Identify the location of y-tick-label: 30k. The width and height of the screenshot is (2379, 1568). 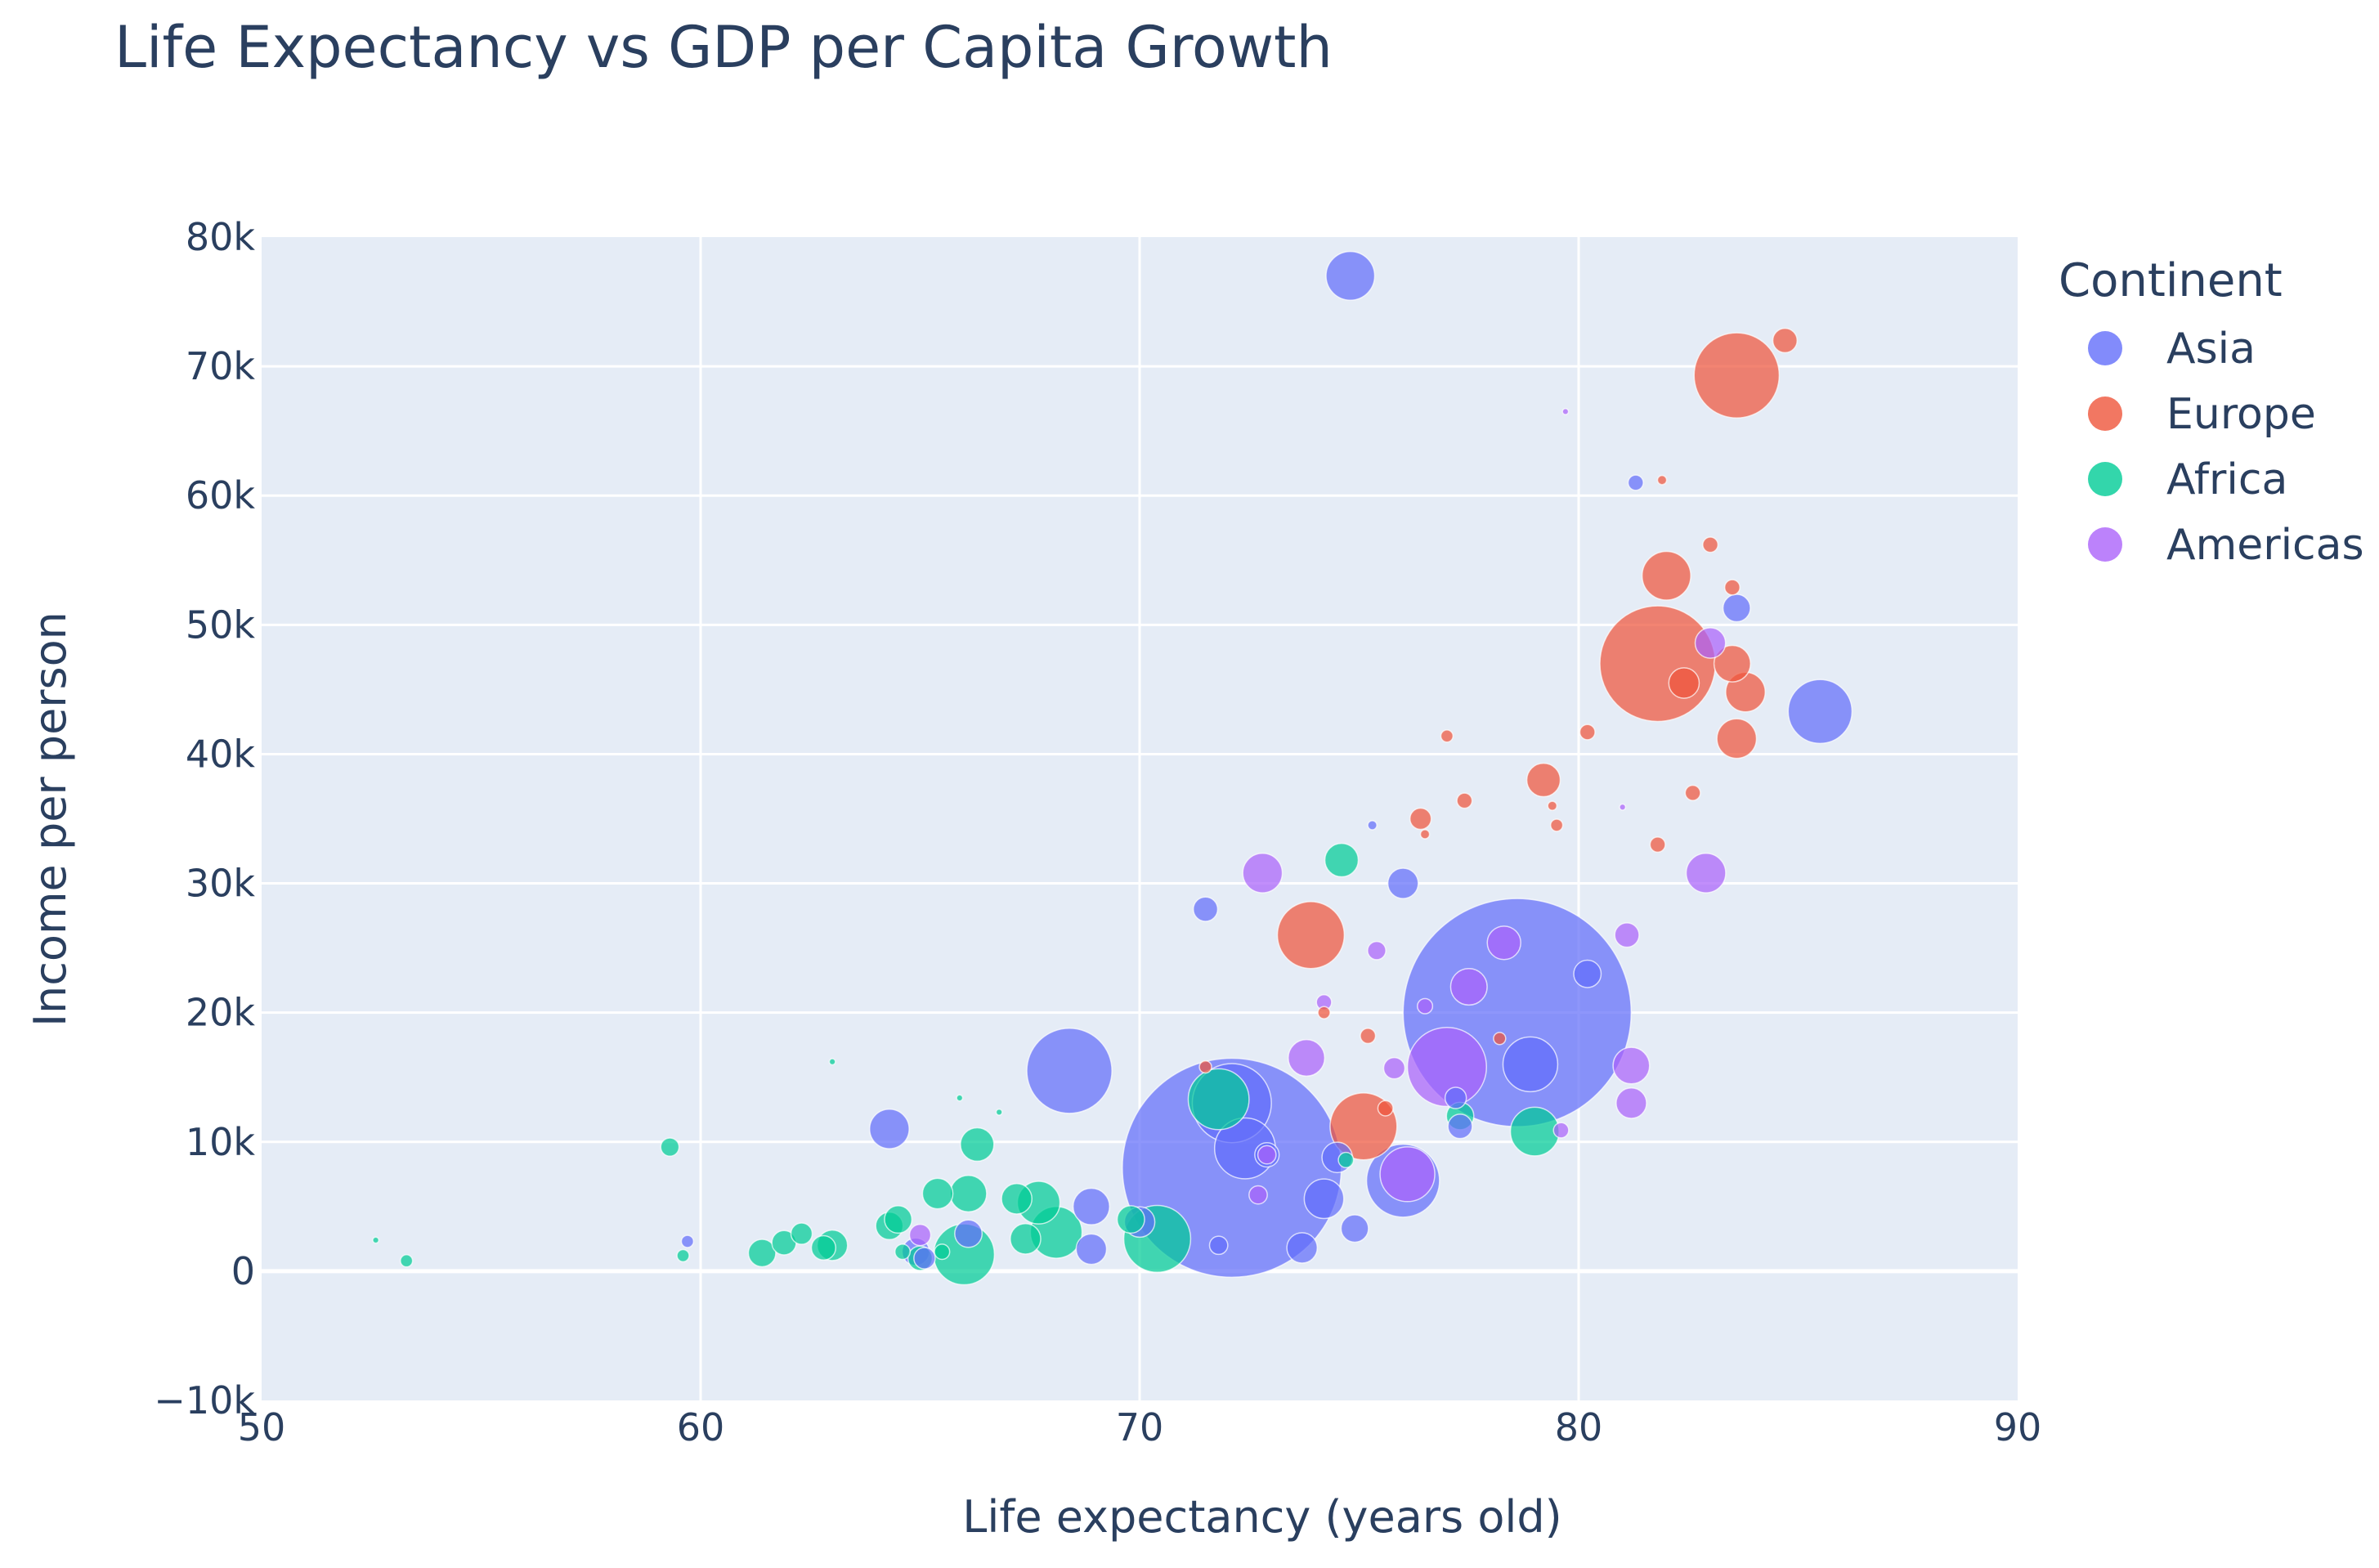
(221, 884).